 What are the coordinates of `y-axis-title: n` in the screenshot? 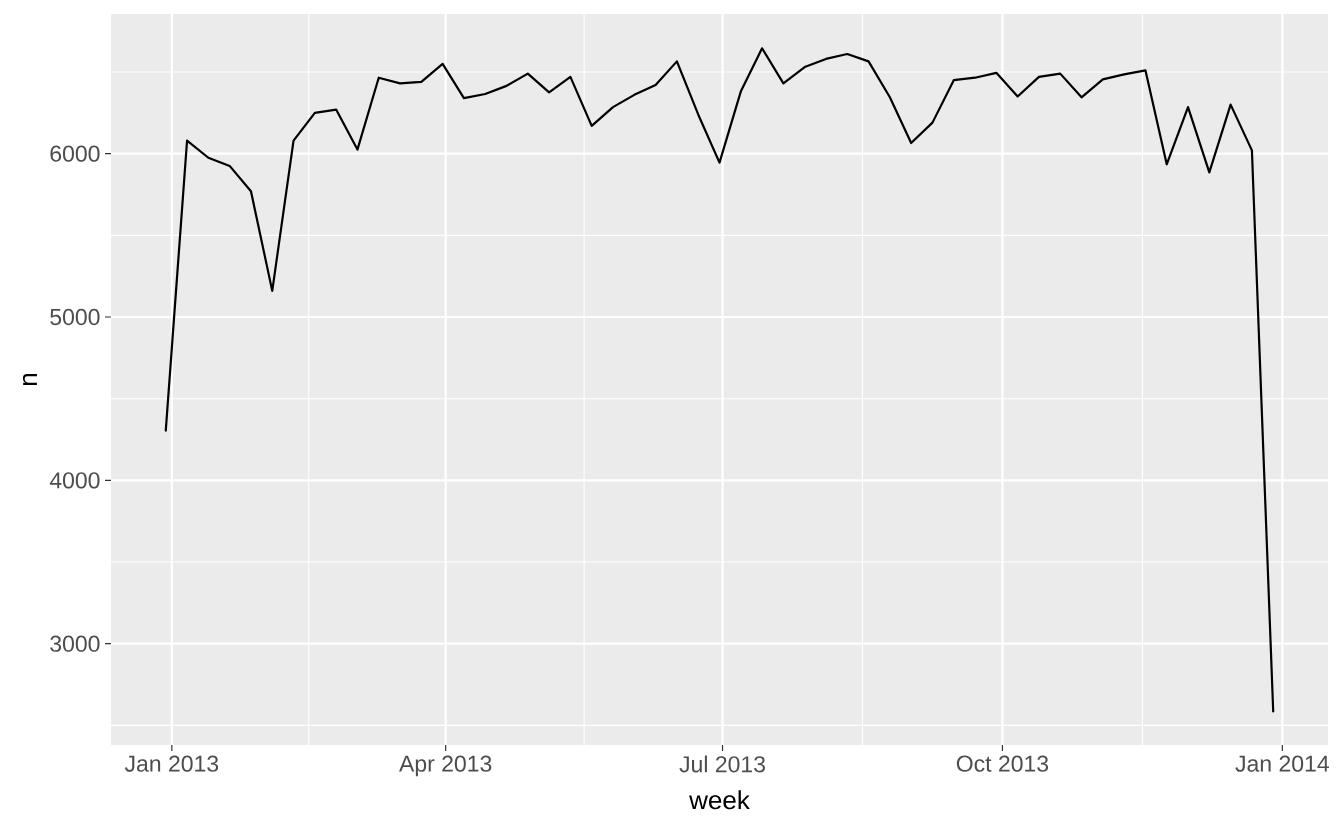 It's located at (29, 379).